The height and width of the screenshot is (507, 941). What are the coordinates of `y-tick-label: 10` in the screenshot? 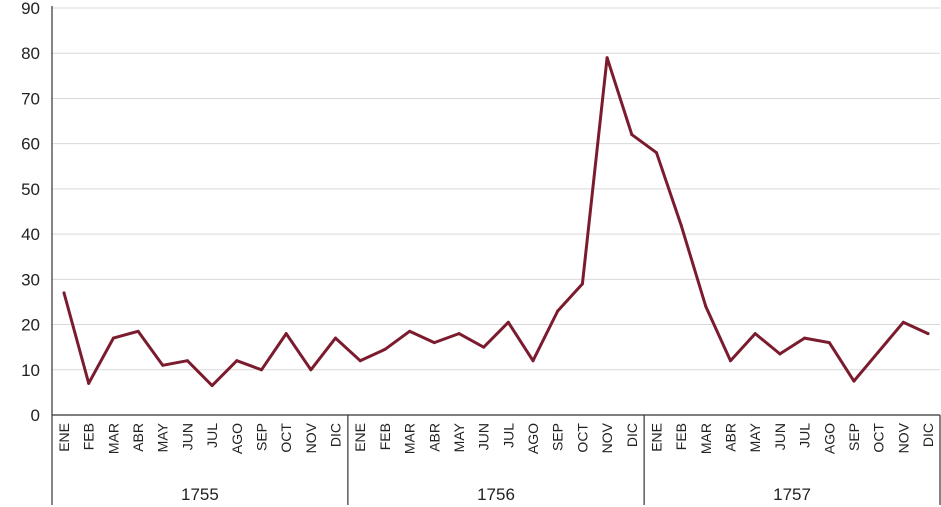 It's located at (30, 370).